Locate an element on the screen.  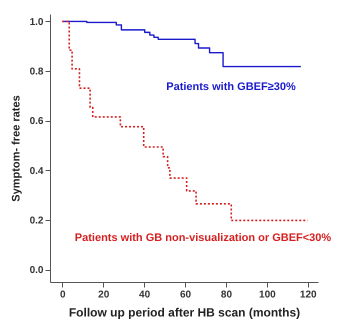
y-tick-label: 0.2 is located at coordinates (37, 220).